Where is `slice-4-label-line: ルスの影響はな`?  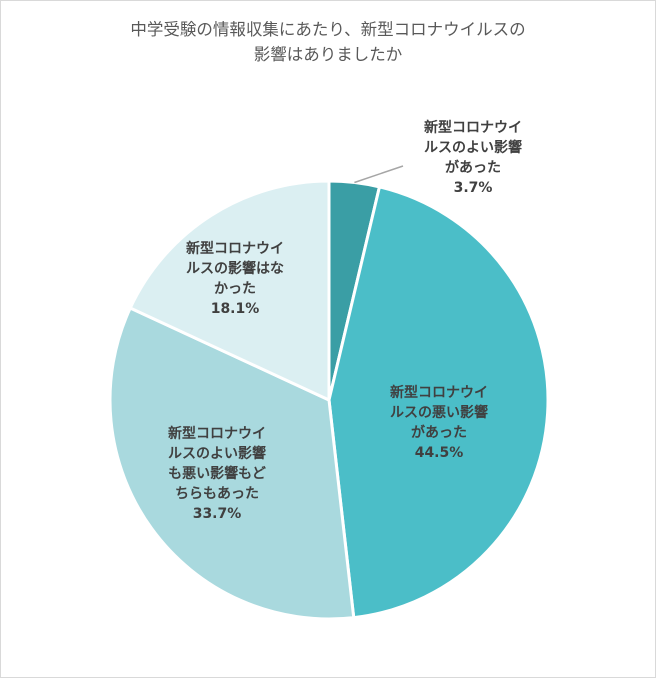 slice-4-label-line: ルスの影響はな is located at coordinates (235, 268).